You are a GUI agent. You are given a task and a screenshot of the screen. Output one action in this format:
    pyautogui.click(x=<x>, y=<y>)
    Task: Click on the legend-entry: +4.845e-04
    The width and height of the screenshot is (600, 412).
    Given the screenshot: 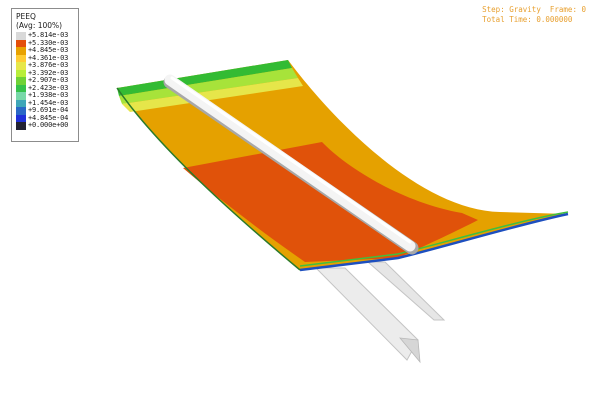 What is the action you would take?
    pyautogui.click(x=45, y=117)
    